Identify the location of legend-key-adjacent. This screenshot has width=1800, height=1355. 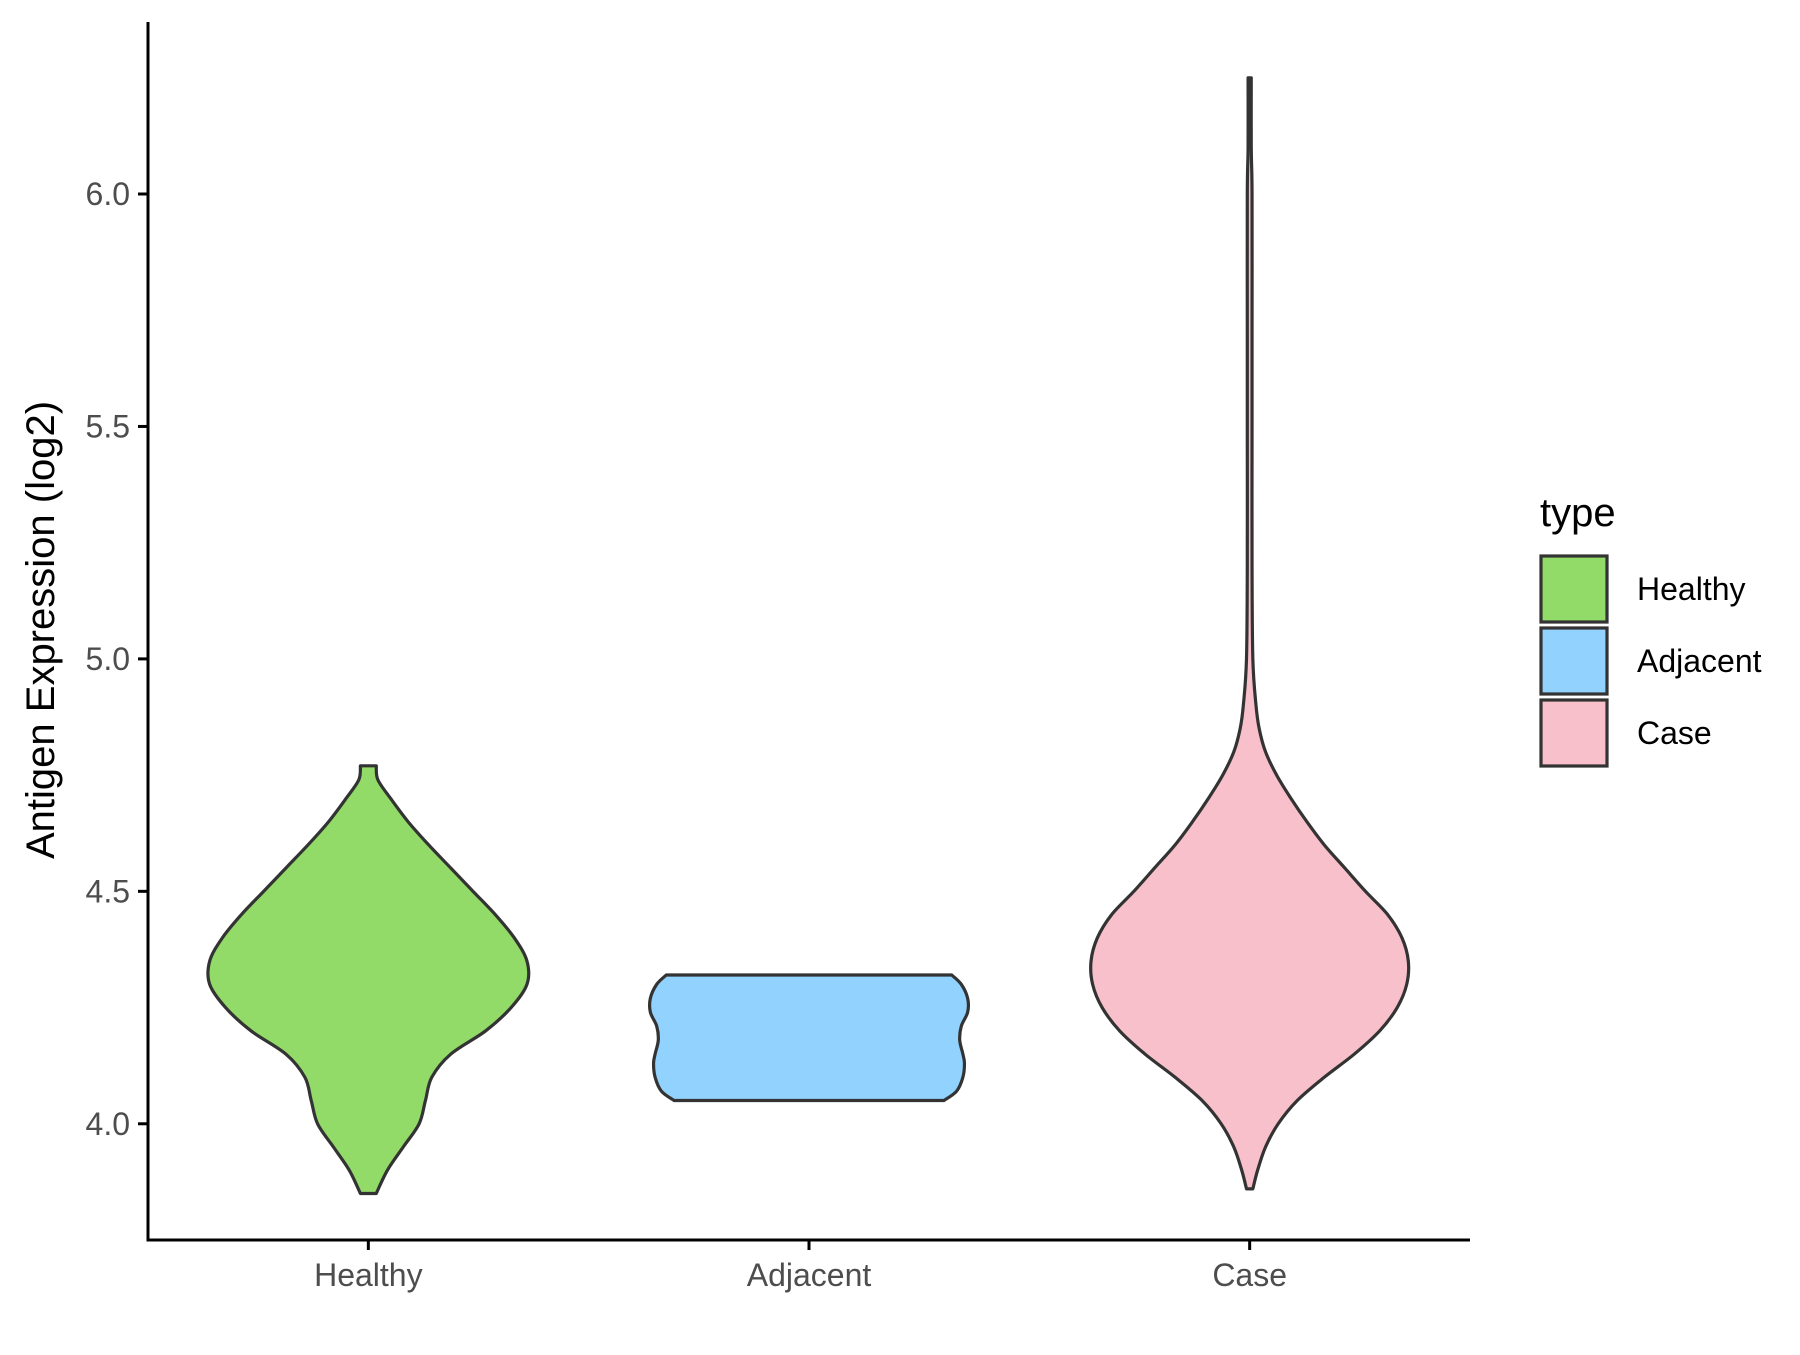
(1574, 661).